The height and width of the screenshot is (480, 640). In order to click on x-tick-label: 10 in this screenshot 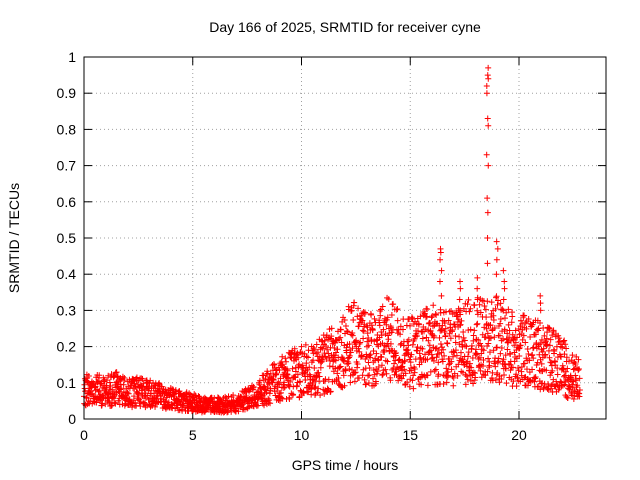, I will do `click(302, 435)`.